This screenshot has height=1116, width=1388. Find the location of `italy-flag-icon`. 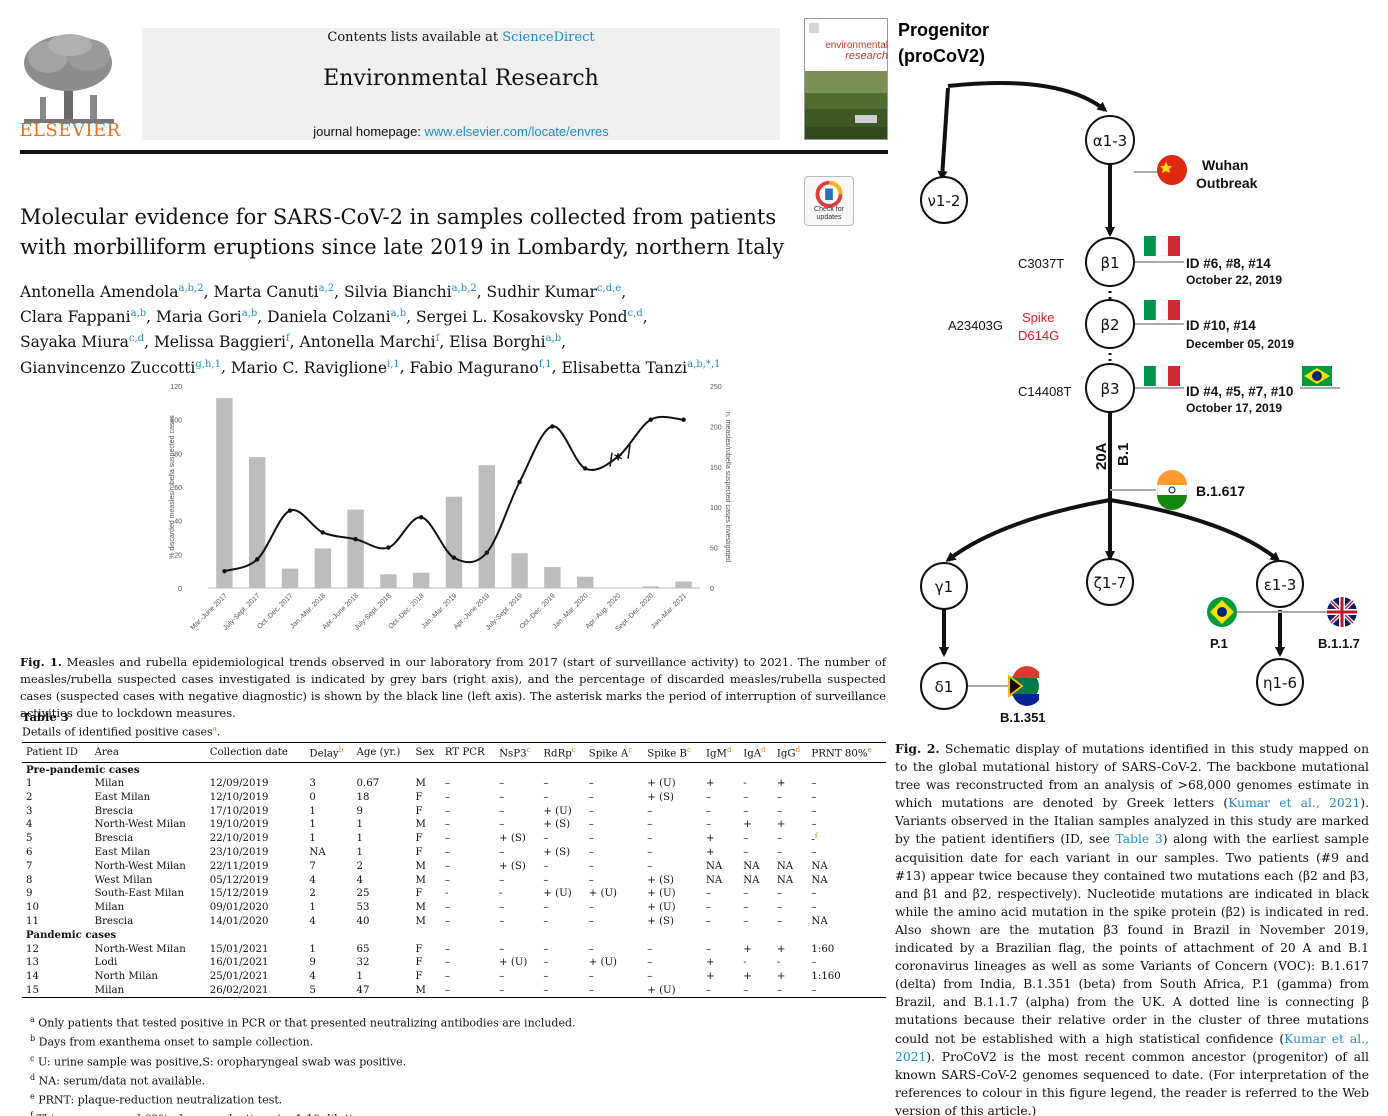

italy-flag-icon is located at coordinates (1162, 310).